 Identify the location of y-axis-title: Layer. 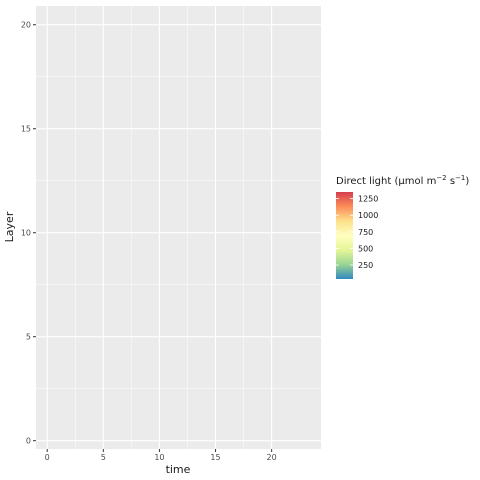
(9, 226).